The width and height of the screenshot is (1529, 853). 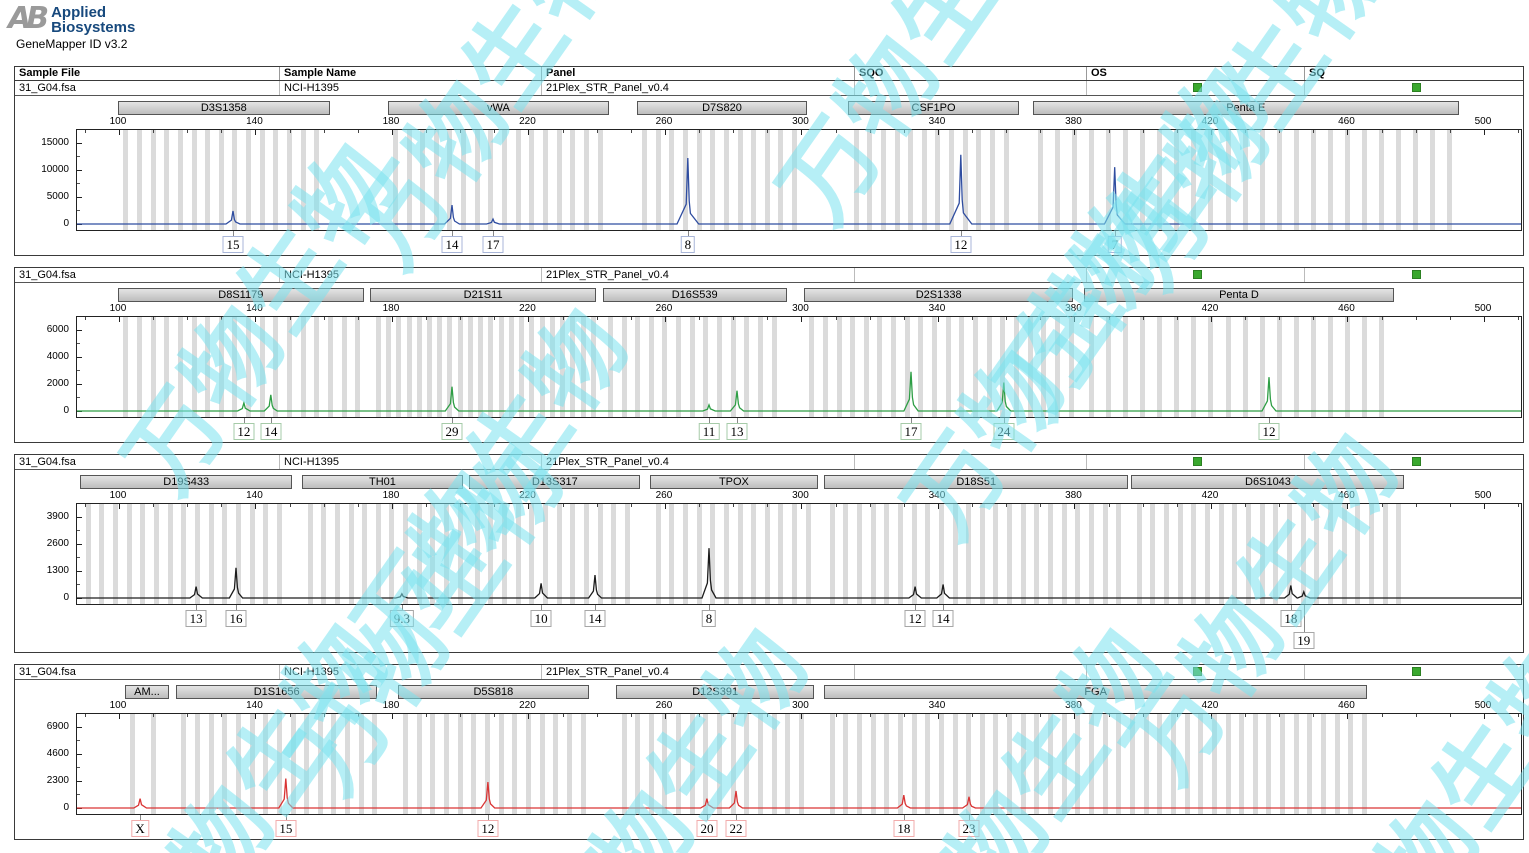 I want to click on plot-area-wrap: 0 2000 4000 6000, so click(x=784, y=367).